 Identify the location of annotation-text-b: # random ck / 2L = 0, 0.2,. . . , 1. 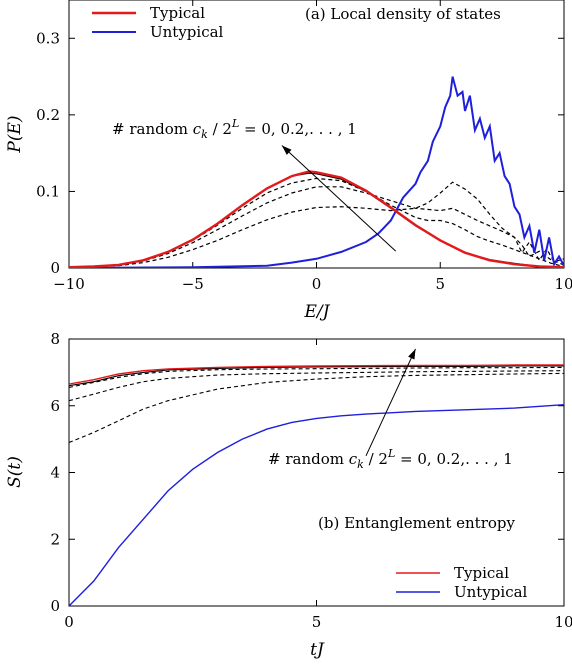
(390, 459).